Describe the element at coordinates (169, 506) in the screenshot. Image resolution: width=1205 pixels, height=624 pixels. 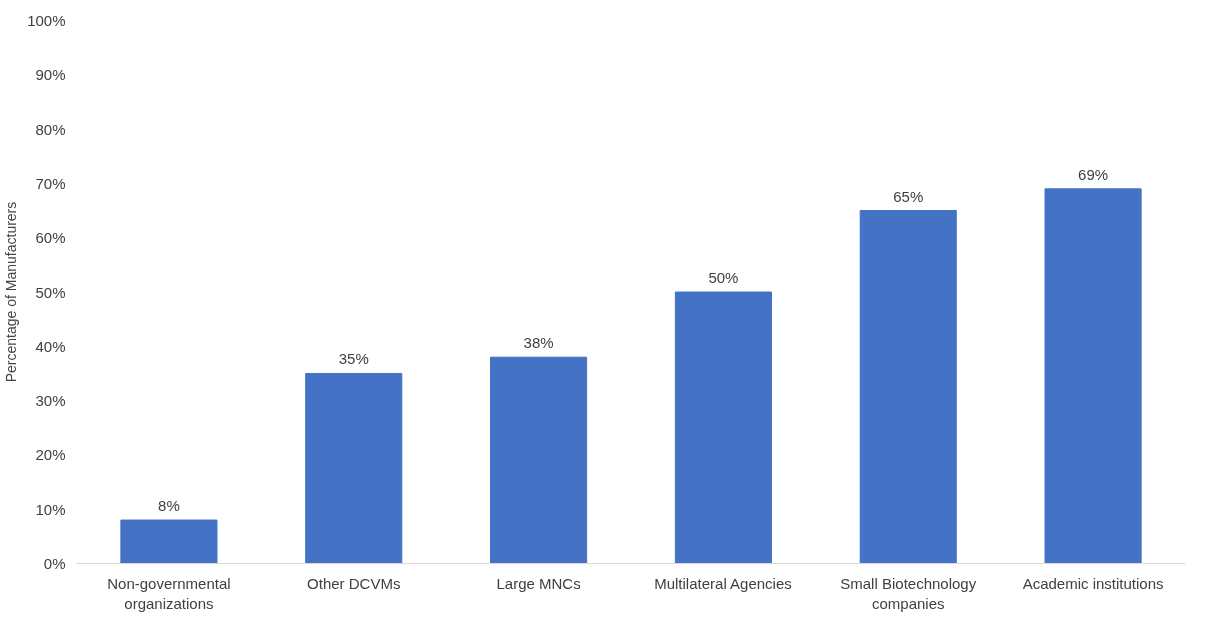
I see `data-label: 8%` at that location.